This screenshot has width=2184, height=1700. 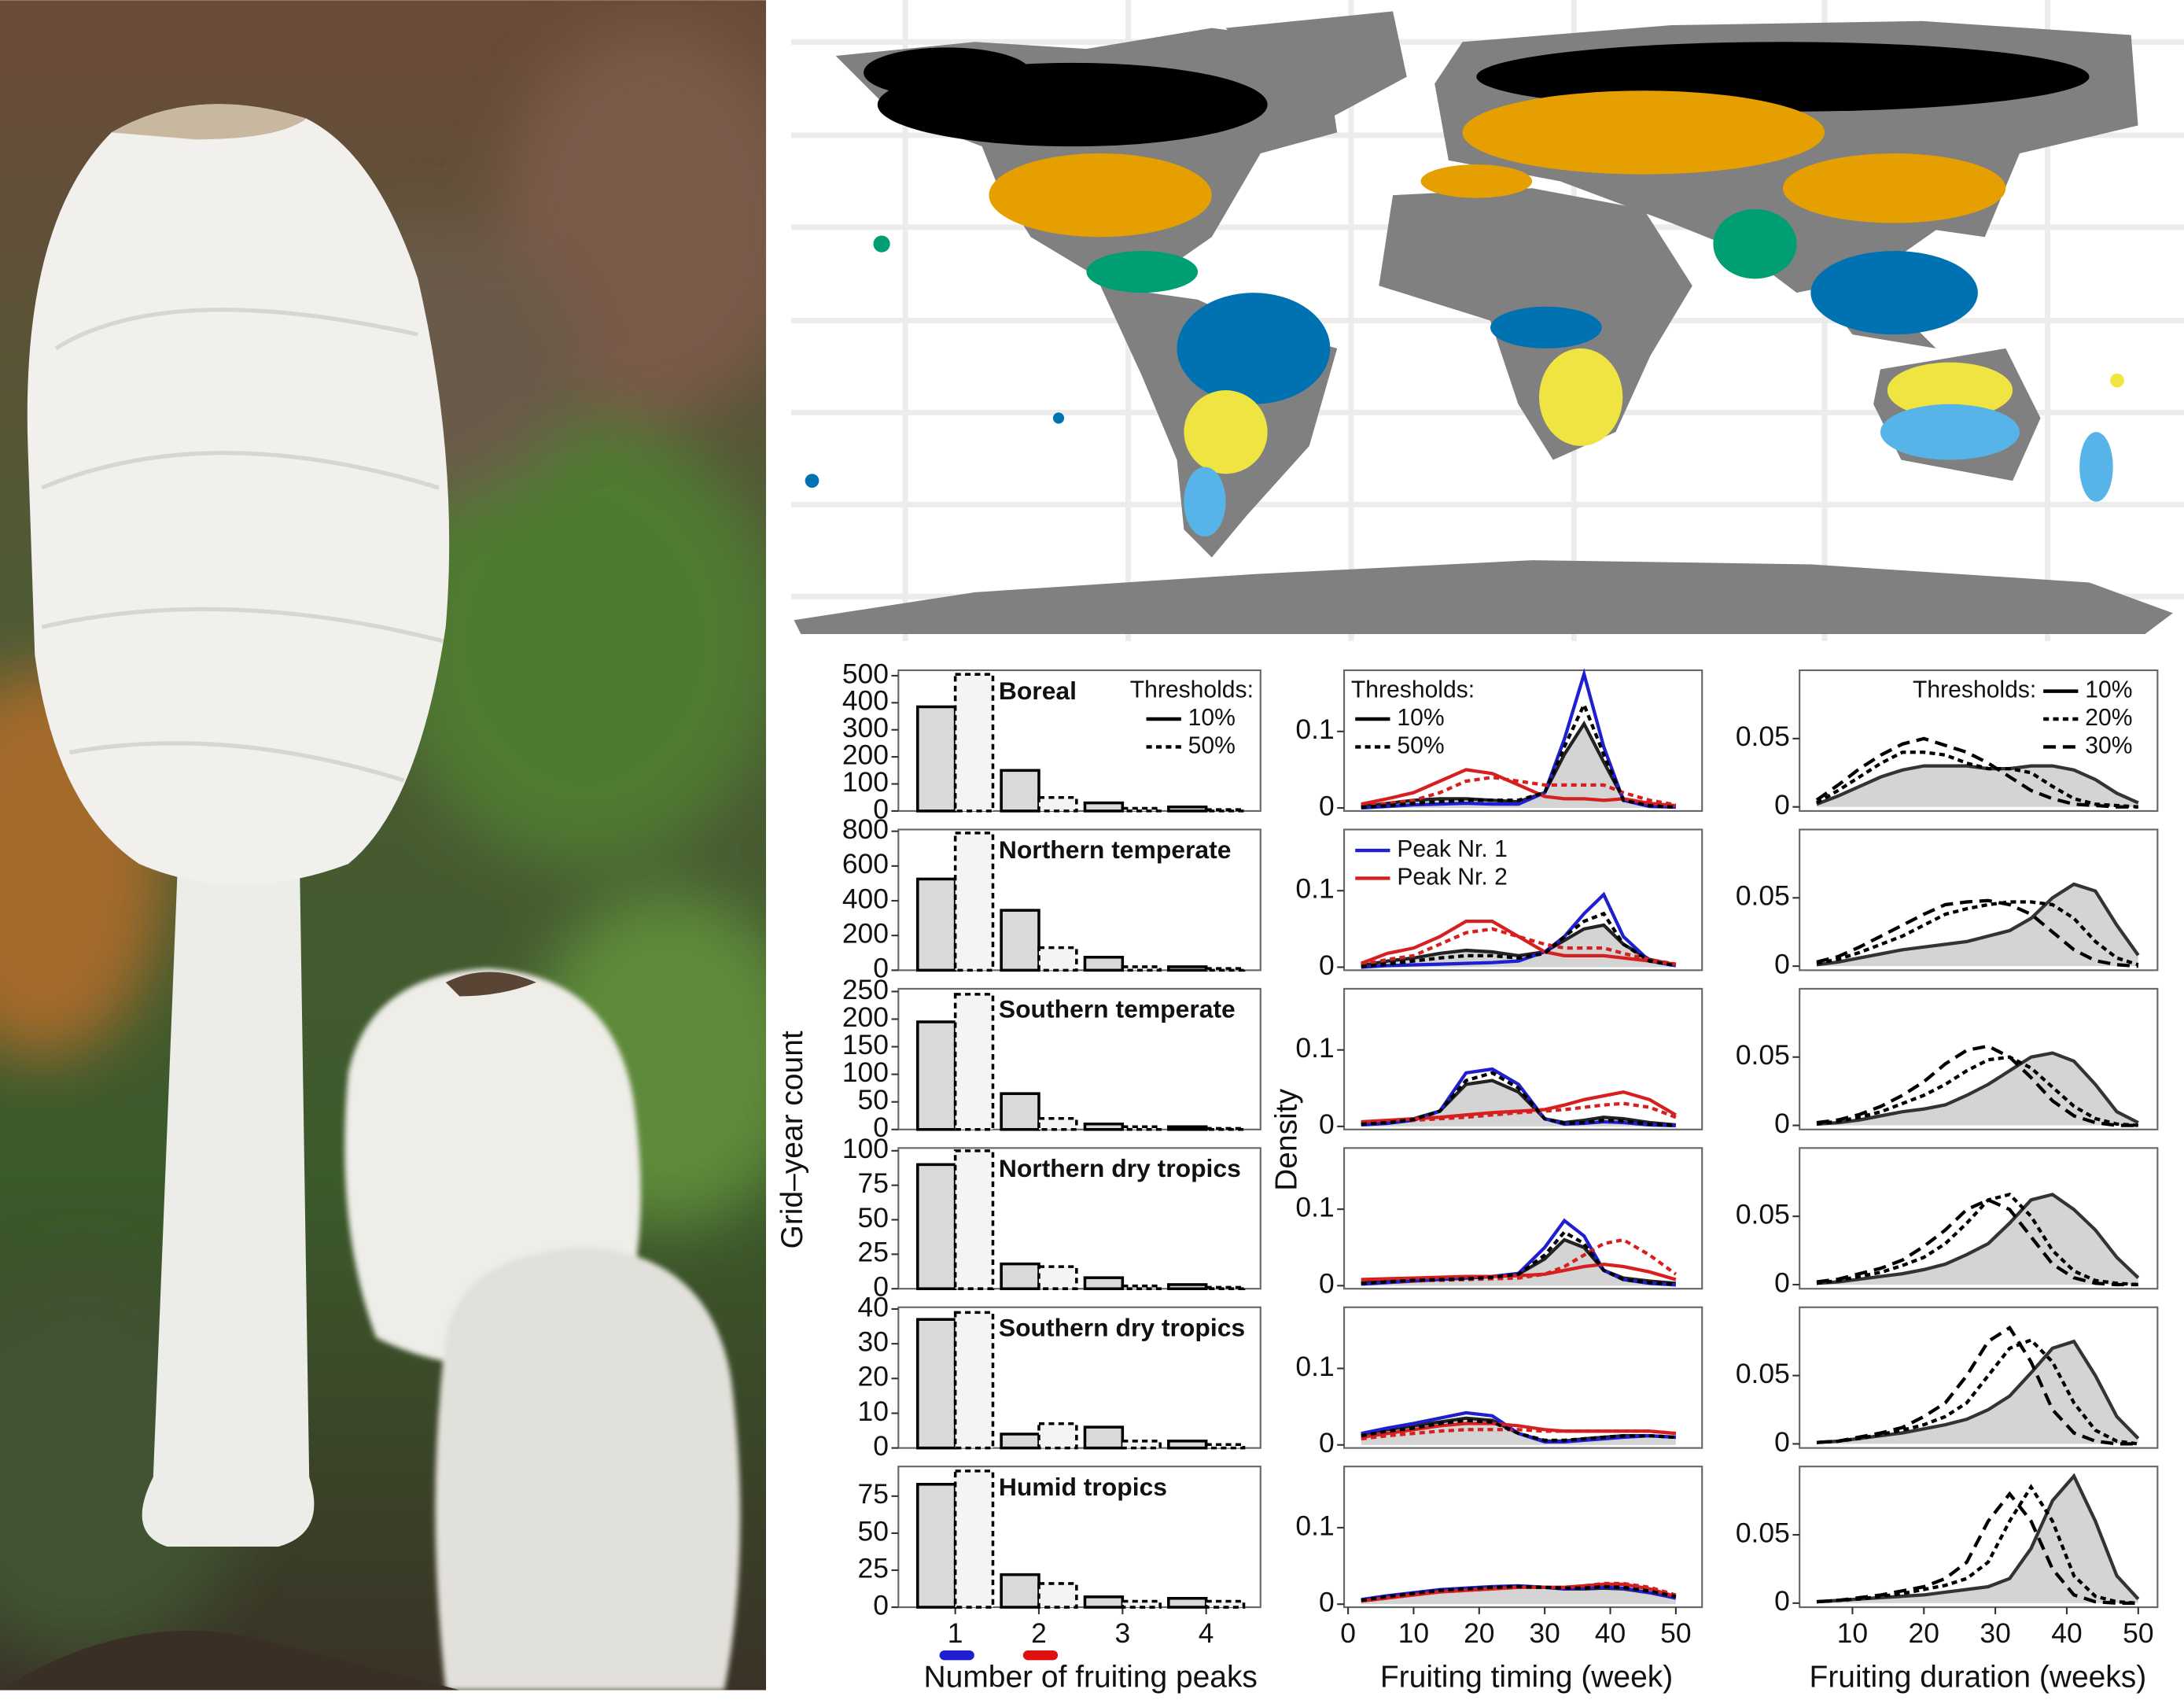 What do you see at coordinates (1452, 877) in the screenshot?
I see `legend-label: Peak Nr. 2` at bounding box center [1452, 877].